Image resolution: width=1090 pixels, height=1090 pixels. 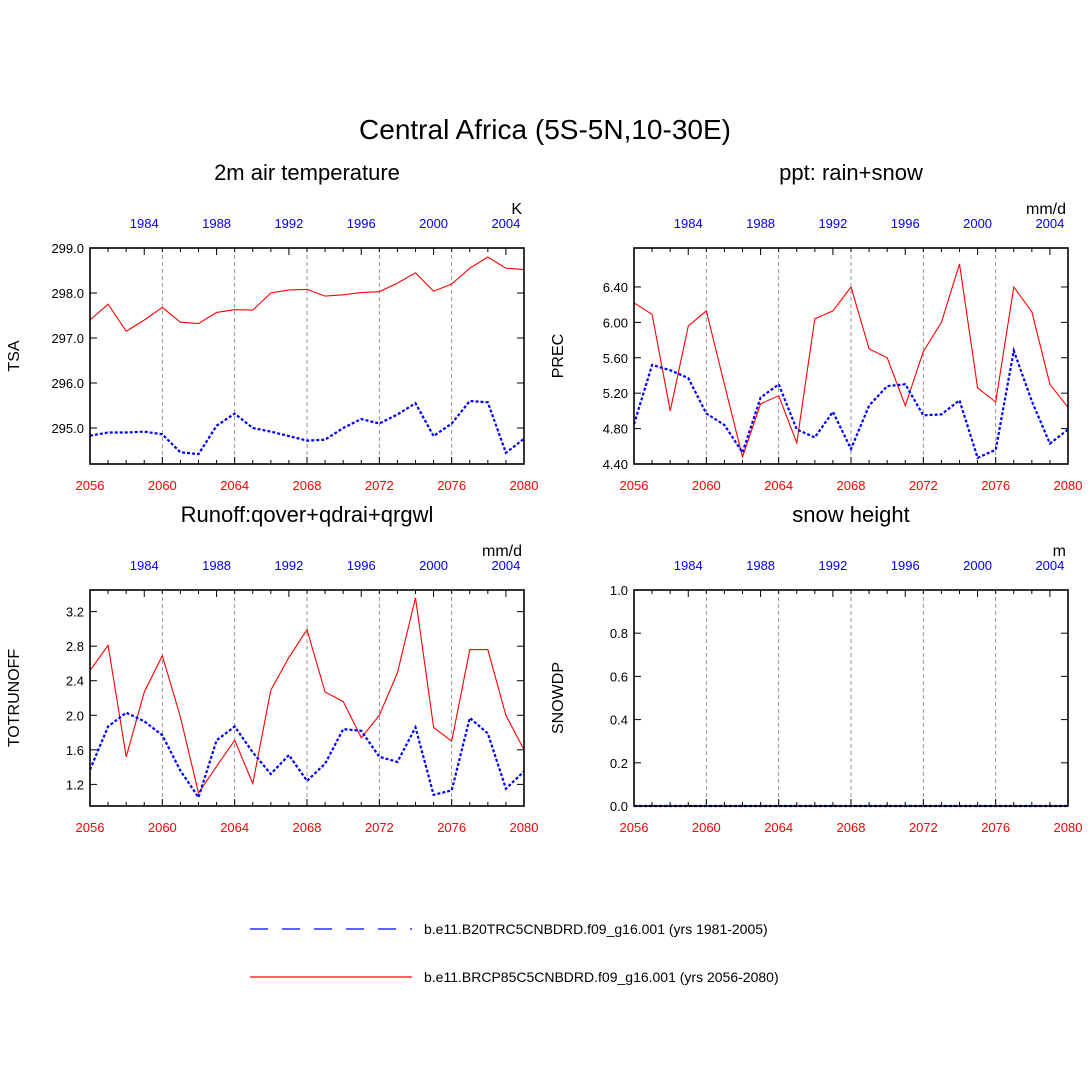 What do you see at coordinates (619, 806) in the screenshot?
I see `y-tick-label: 0.0` at bounding box center [619, 806].